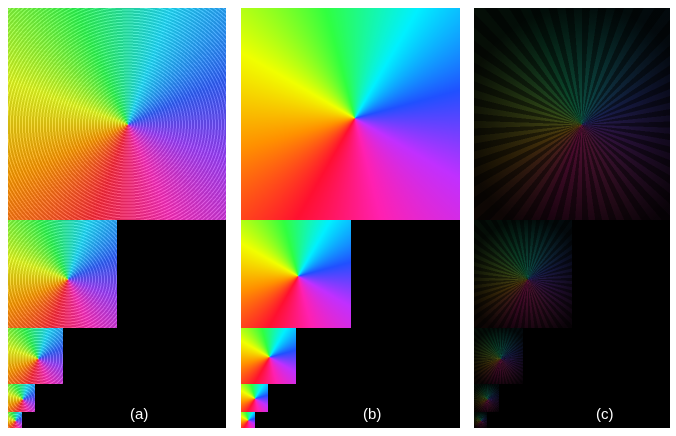  Describe the element at coordinates (372, 414) in the screenshot. I see `panel-label: (b)` at that location.